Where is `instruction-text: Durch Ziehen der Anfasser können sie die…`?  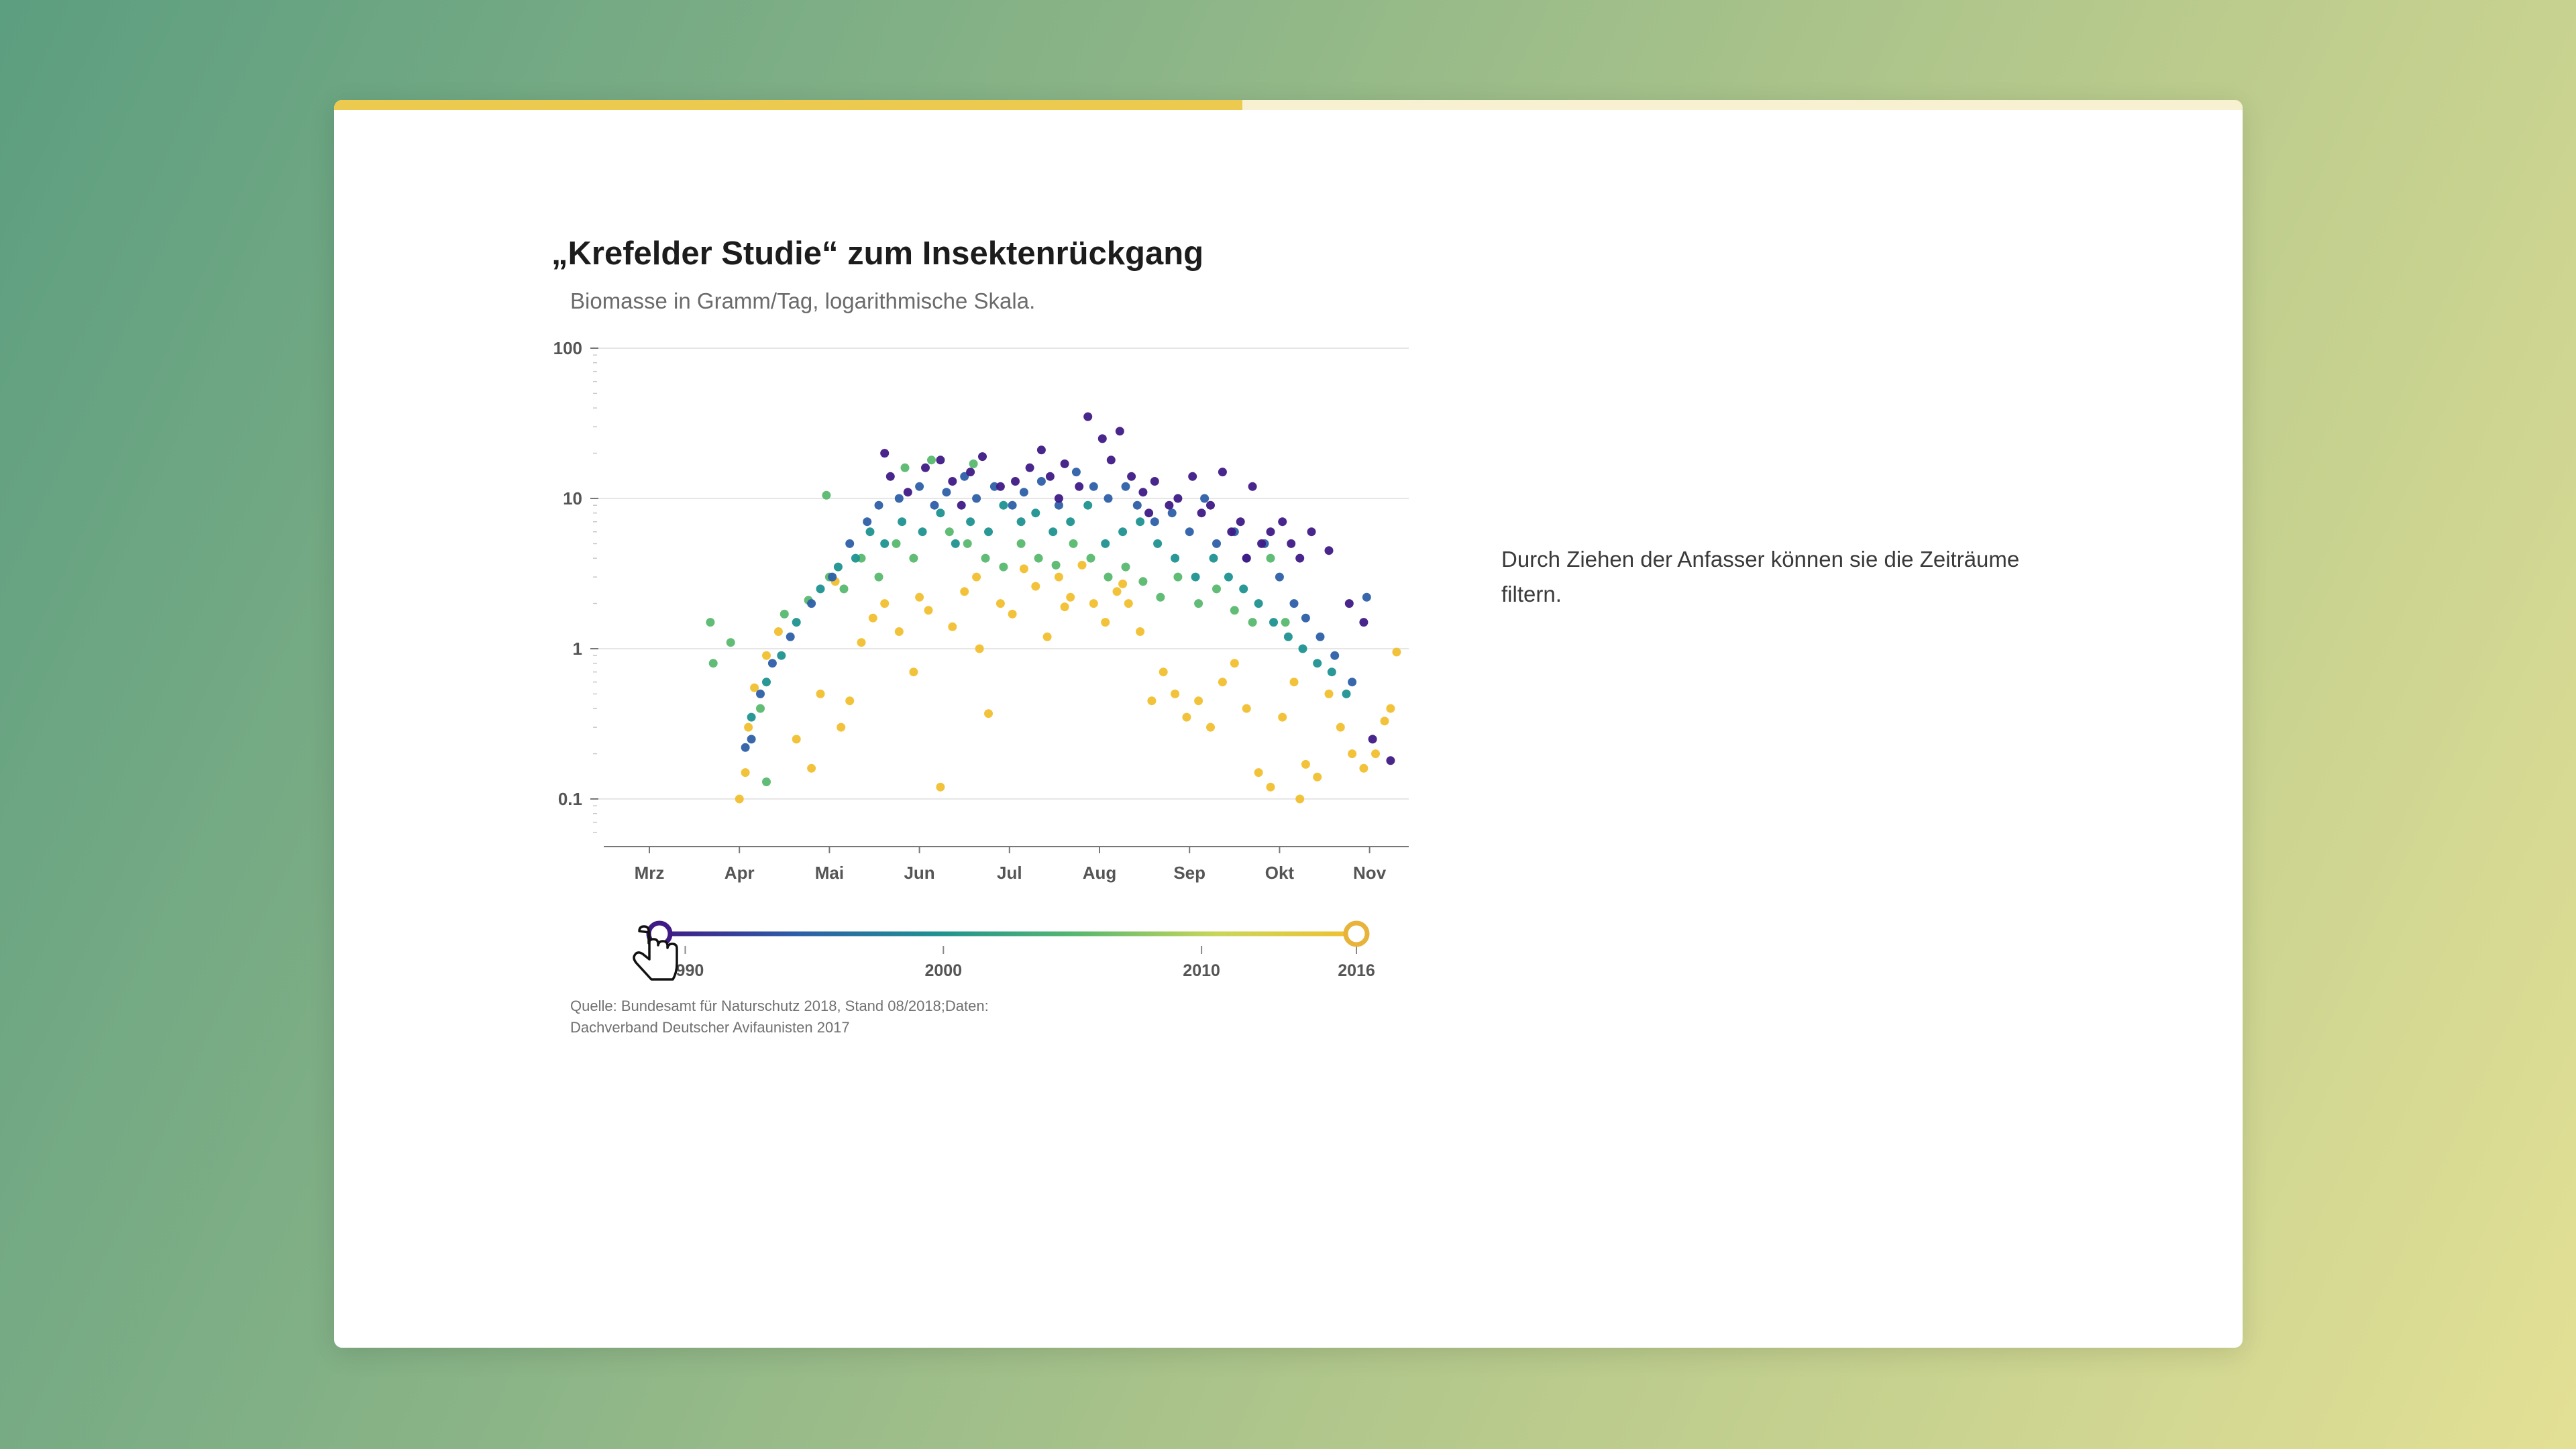 instruction-text: Durch Ziehen der Anfasser können sie die… is located at coordinates (1760, 576).